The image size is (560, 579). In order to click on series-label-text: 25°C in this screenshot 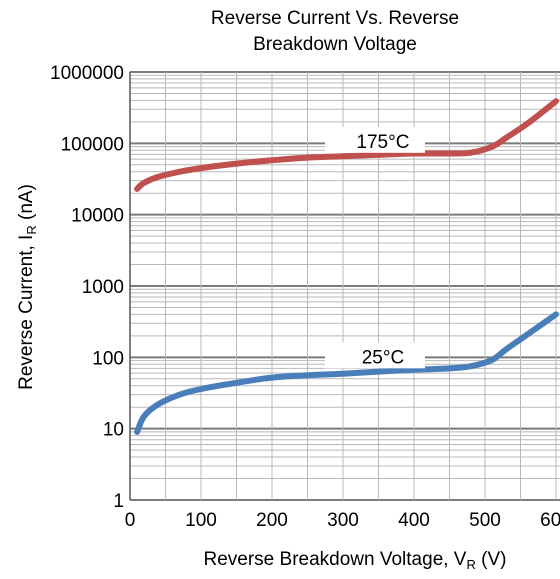, I will do `click(383, 357)`.